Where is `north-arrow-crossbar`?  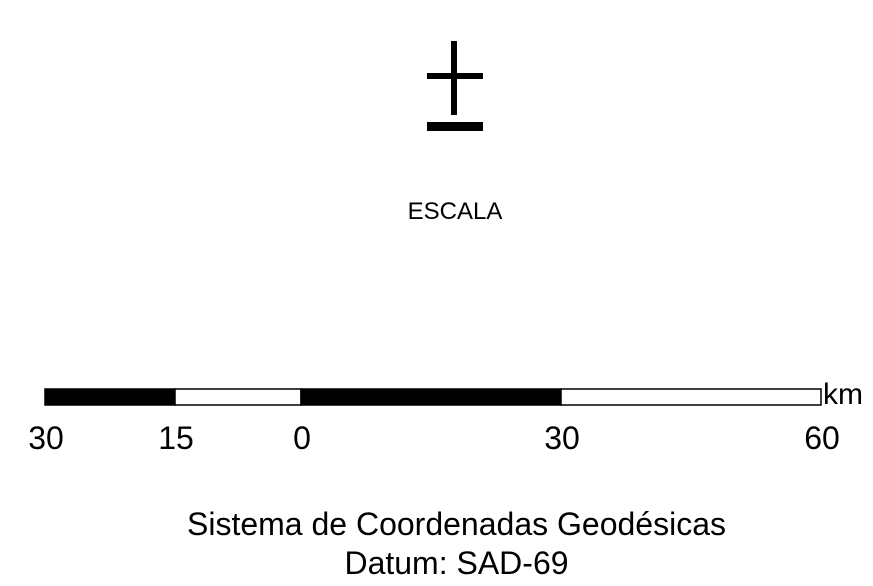 north-arrow-crossbar is located at coordinates (455, 76).